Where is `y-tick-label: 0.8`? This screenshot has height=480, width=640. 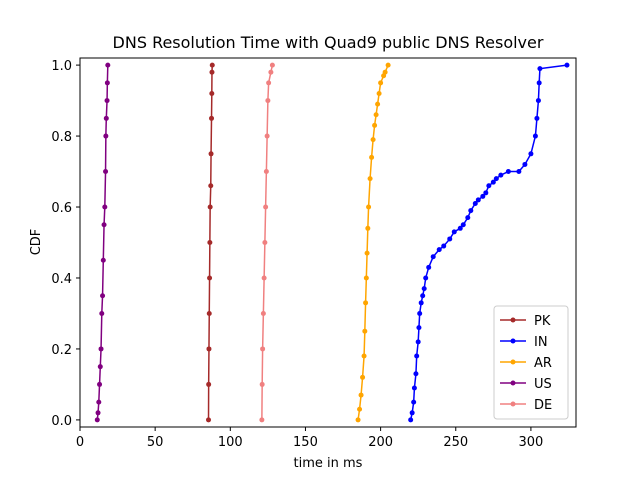
y-tick-label: 0.8 is located at coordinates (61, 137).